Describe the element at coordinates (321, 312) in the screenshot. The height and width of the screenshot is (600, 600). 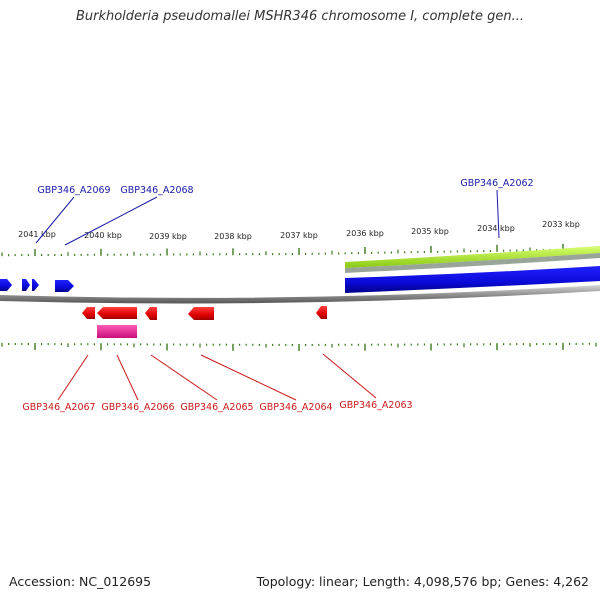
I see `gene-gbp346-a2063` at that location.